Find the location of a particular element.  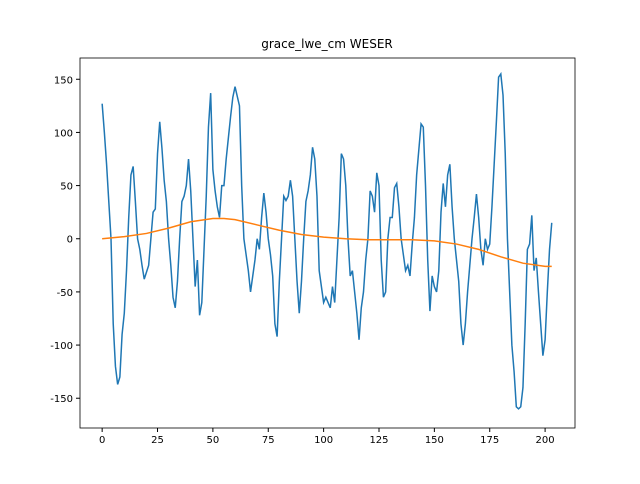

x-tick-label: 175 is located at coordinates (489, 440).